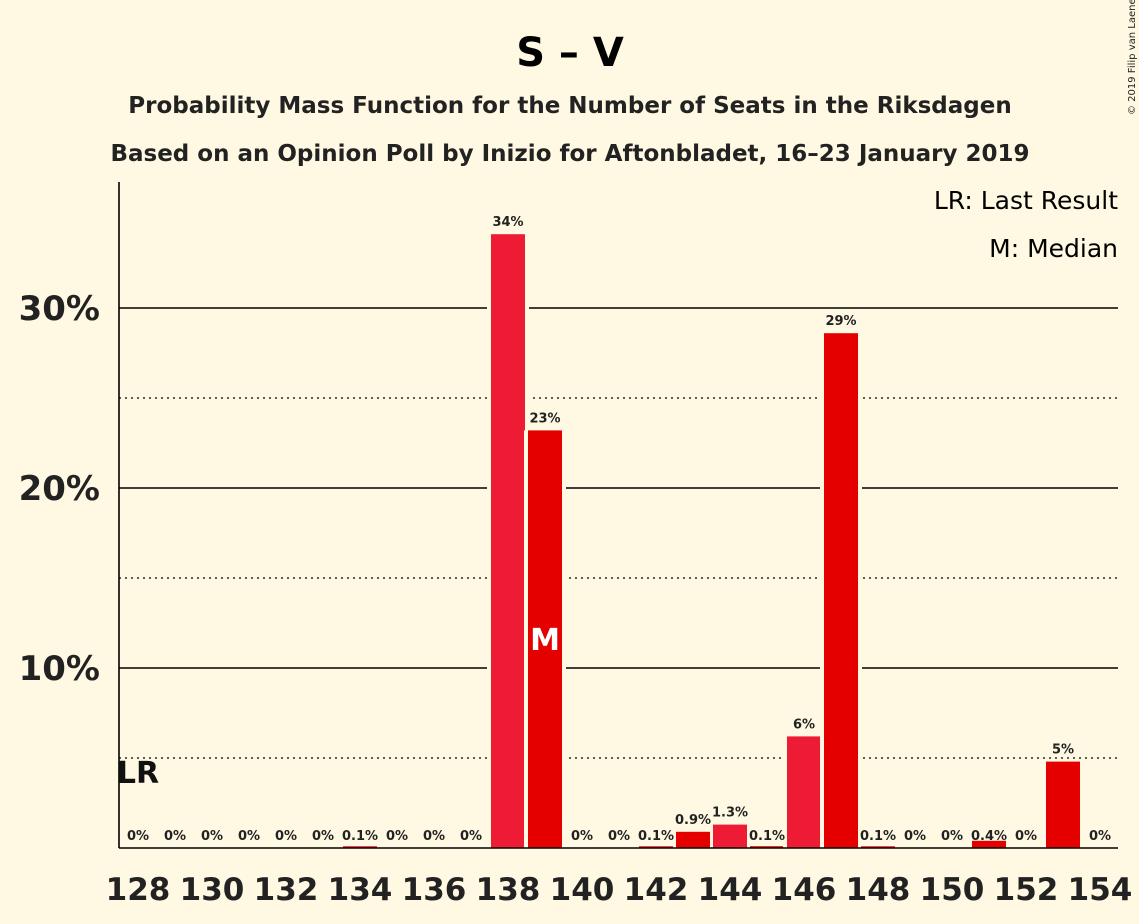  What do you see at coordinates (508, 890) in the screenshot?
I see `x-tick-label: 138` at bounding box center [508, 890].